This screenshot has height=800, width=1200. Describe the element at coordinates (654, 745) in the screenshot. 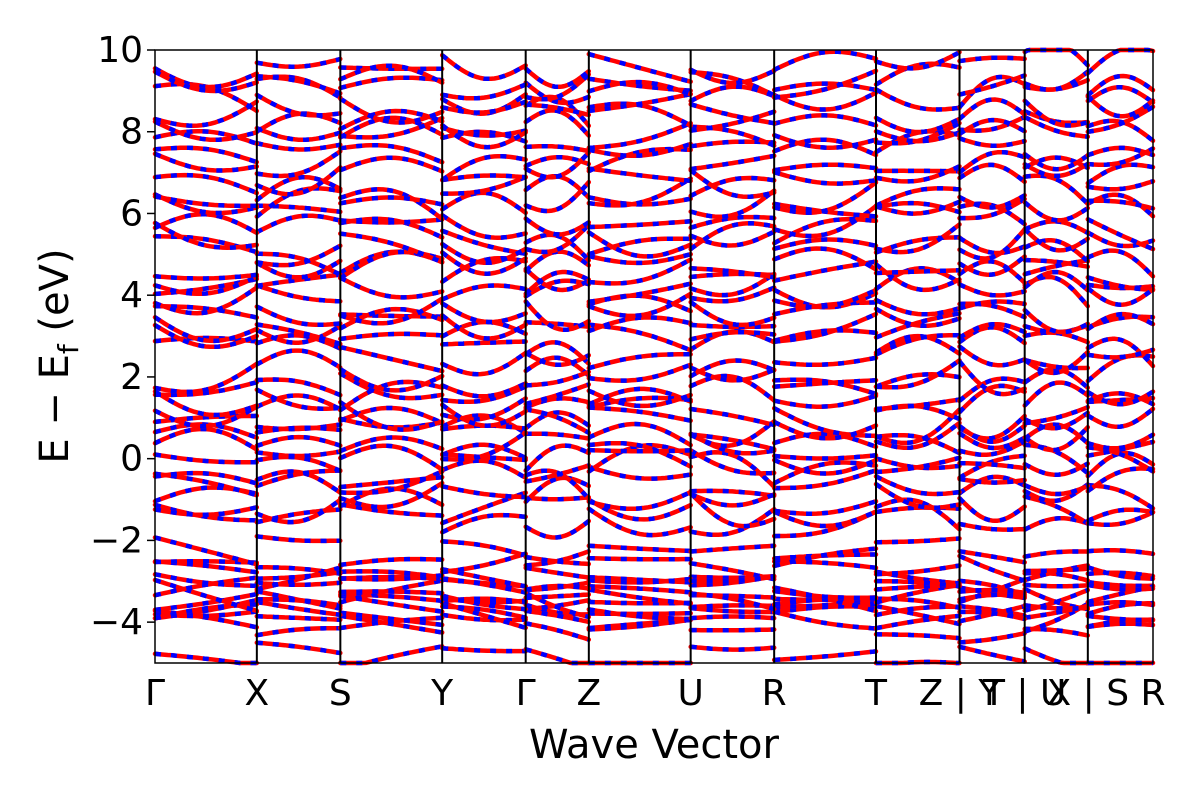

I see `x-axis-title: Wave Vector` at that location.